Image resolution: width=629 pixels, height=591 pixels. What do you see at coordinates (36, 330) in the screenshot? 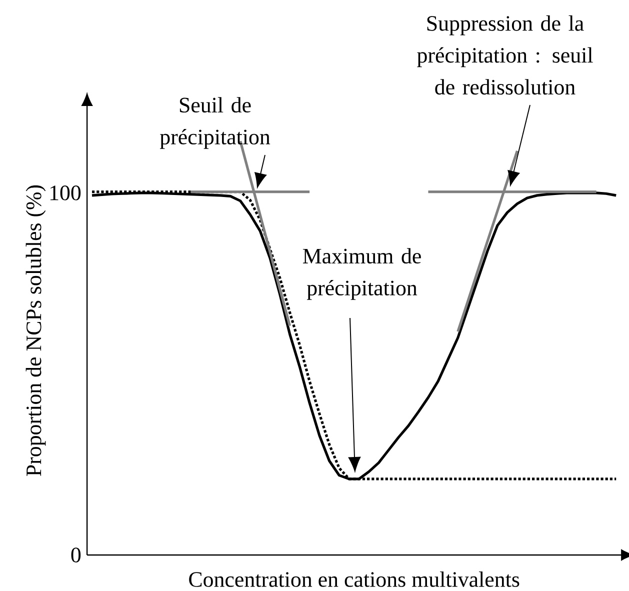
I see `y-axis-title: Proportion de NCPs solubles (%)` at bounding box center [36, 330].